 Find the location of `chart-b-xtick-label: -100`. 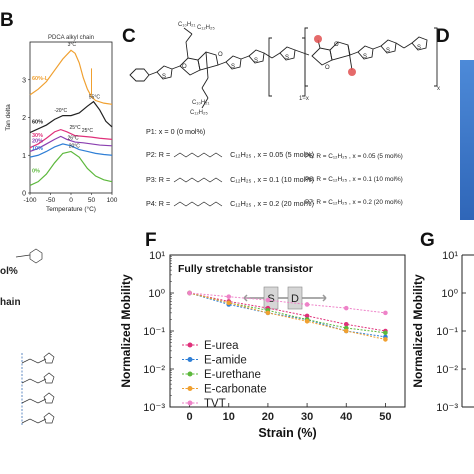

chart-b-xtick-label: -100 is located at coordinates (29, 200).